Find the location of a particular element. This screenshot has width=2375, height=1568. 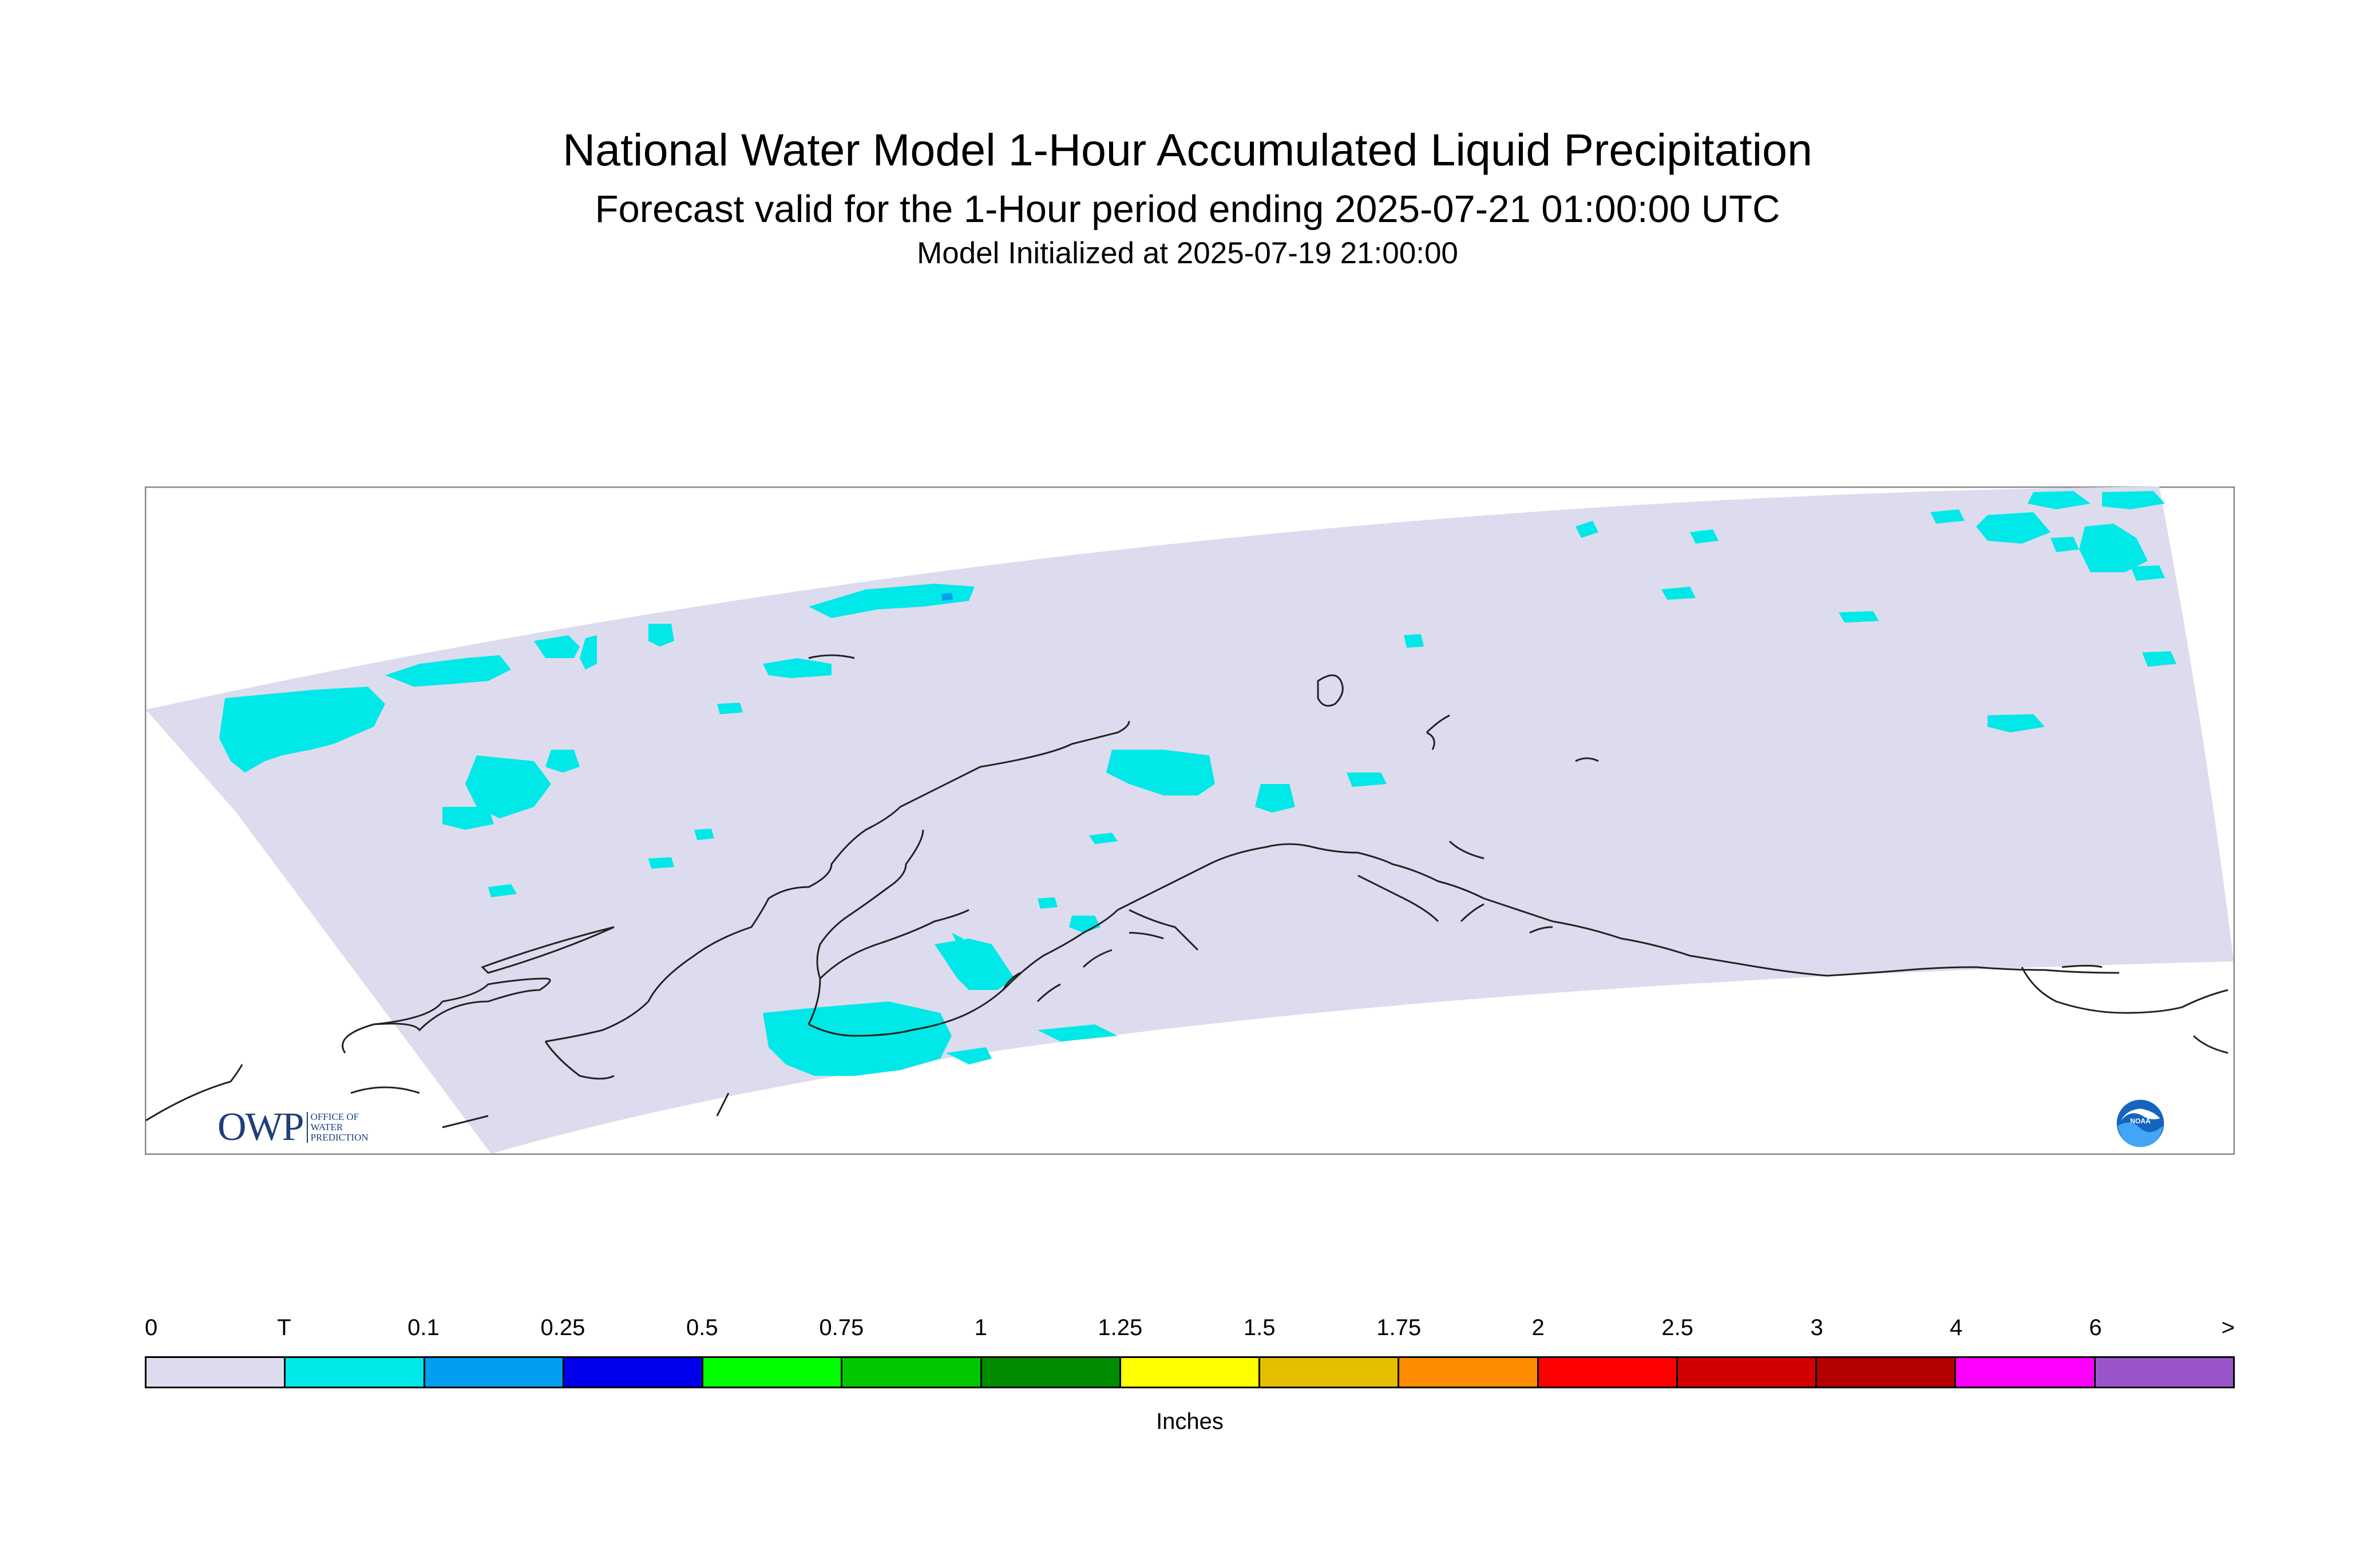

legend-tick-label: 0 is located at coordinates (151, 1327).